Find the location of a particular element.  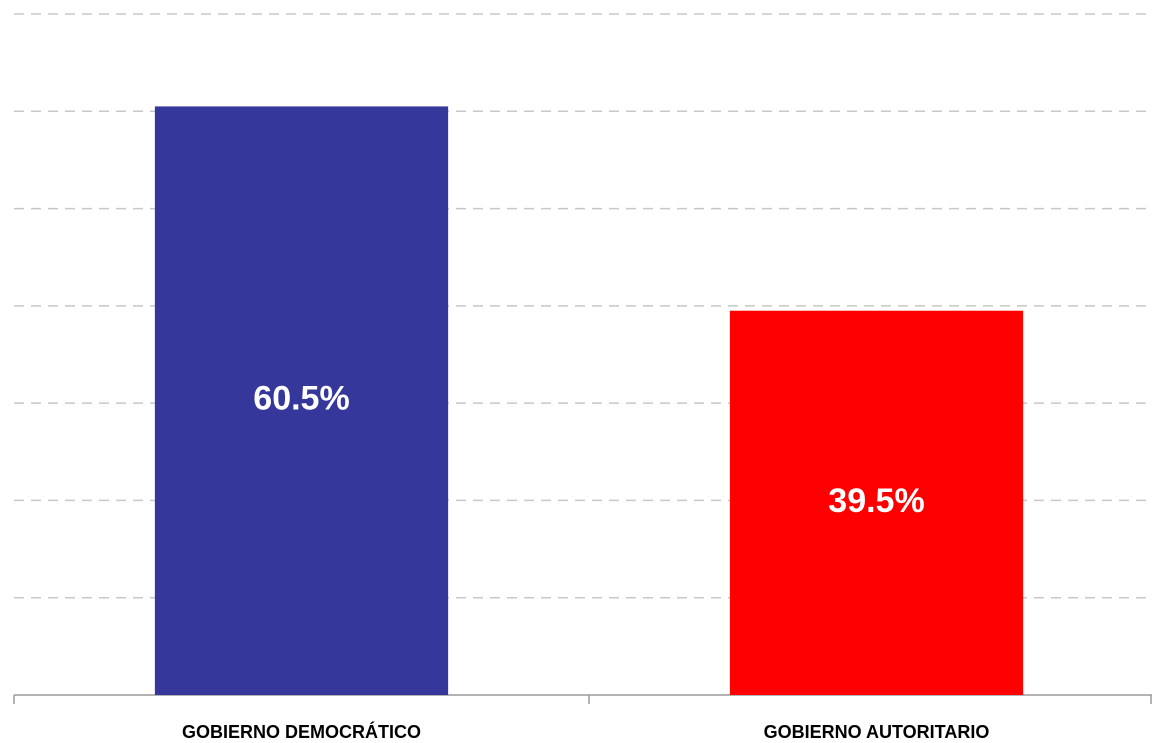

x-tick-label: GOBIERNO DEMOCRÁTICO is located at coordinates (301, 731).